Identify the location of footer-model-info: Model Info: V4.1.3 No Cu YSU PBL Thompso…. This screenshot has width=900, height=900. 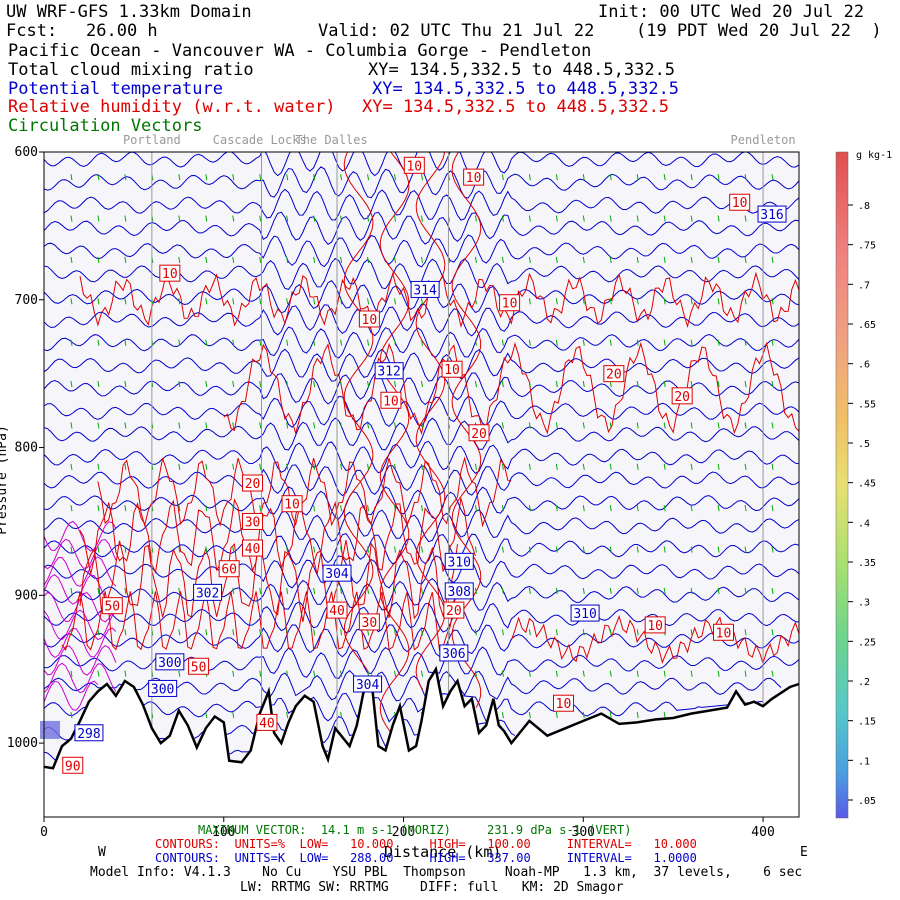
(446, 872).